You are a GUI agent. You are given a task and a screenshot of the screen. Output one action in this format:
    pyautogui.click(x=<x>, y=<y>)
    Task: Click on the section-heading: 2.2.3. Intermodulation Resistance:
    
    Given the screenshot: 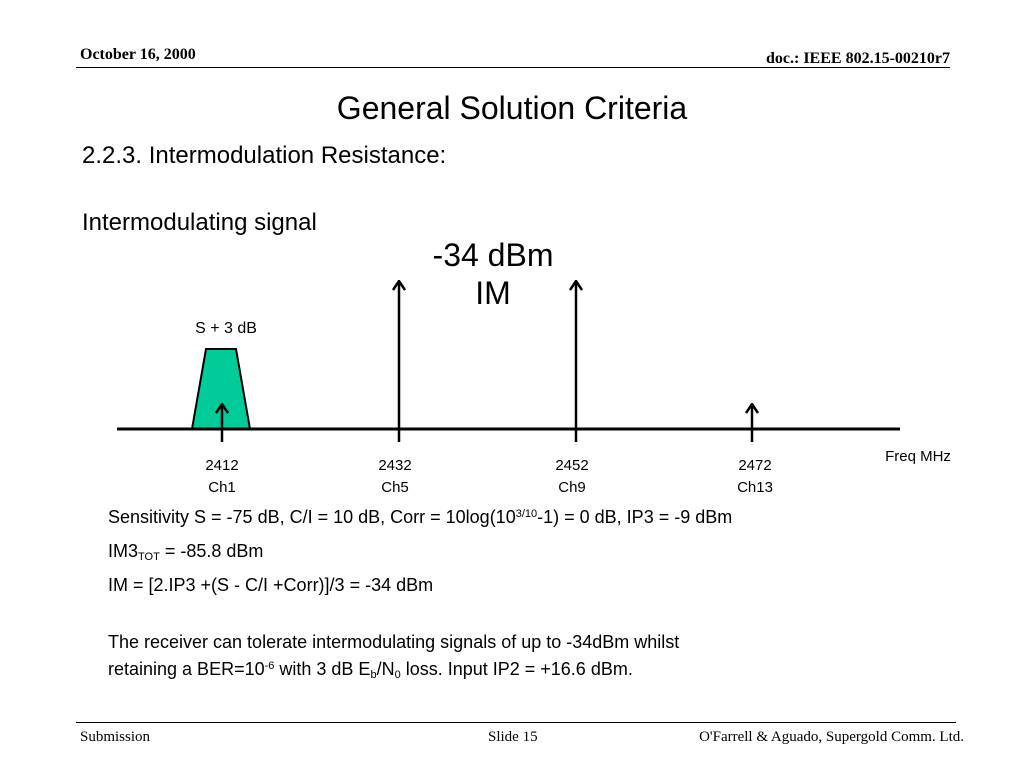 What is the action you would take?
    pyautogui.click(x=264, y=155)
    